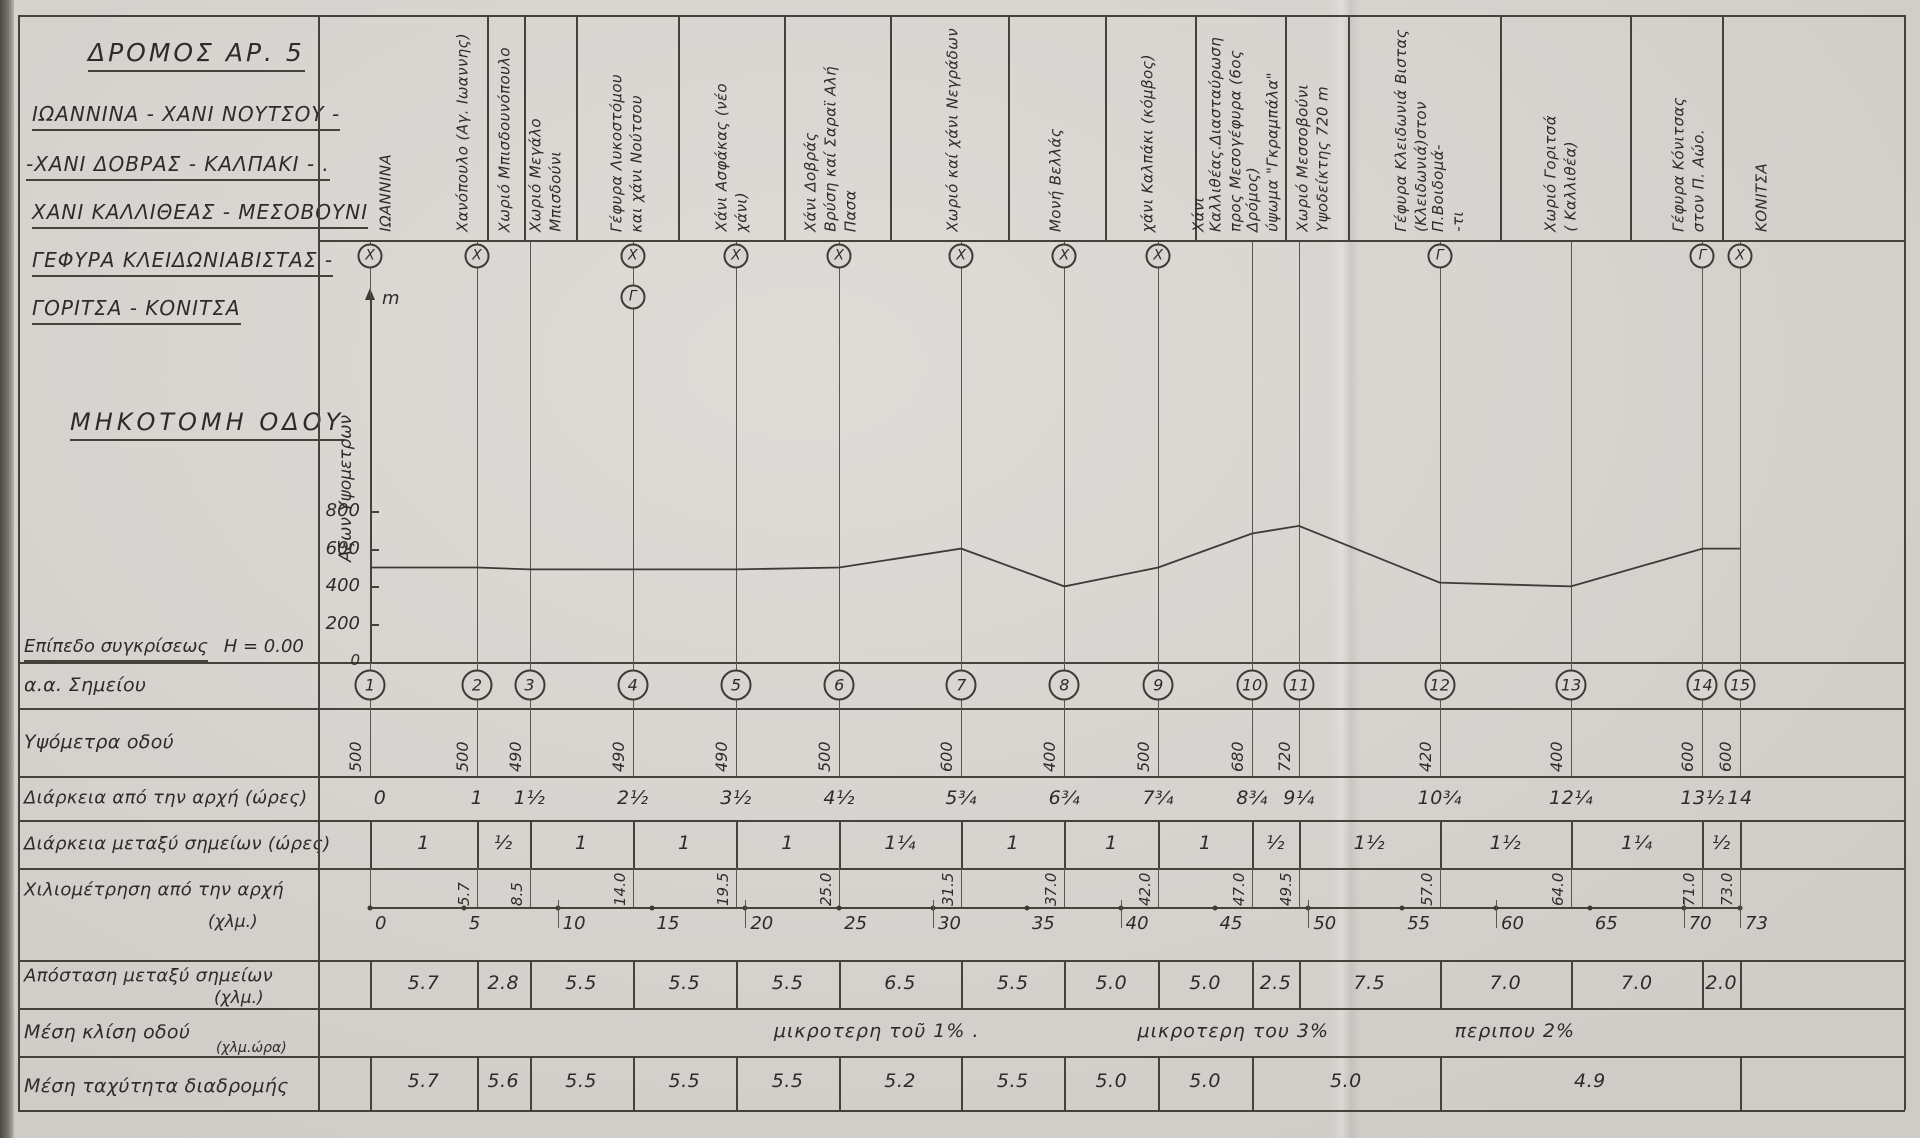 This screenshot has height=1138, width=1920. I want to click on point-circle-6: 6, so click(839, 685).